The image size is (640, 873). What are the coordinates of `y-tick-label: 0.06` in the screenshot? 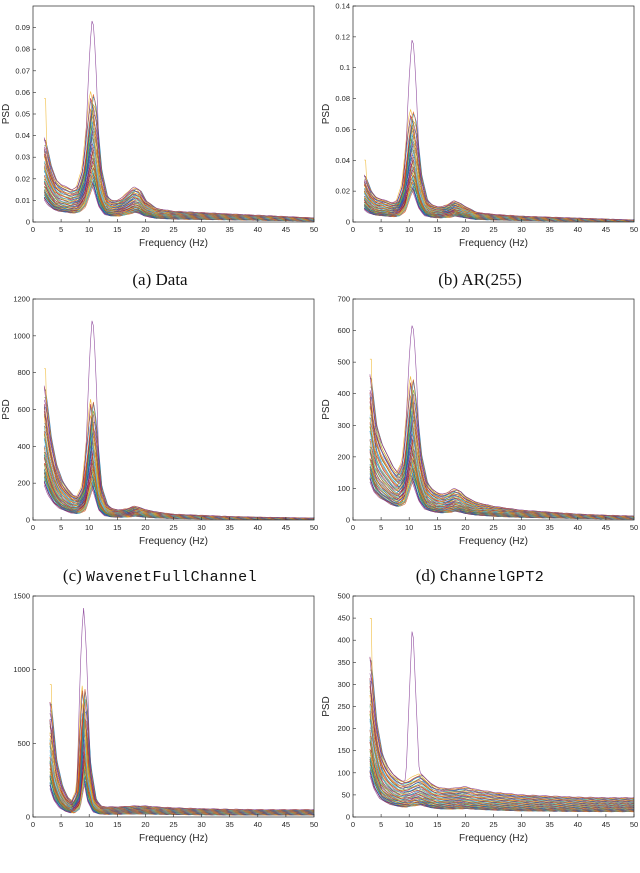 It's located at (342, 129).